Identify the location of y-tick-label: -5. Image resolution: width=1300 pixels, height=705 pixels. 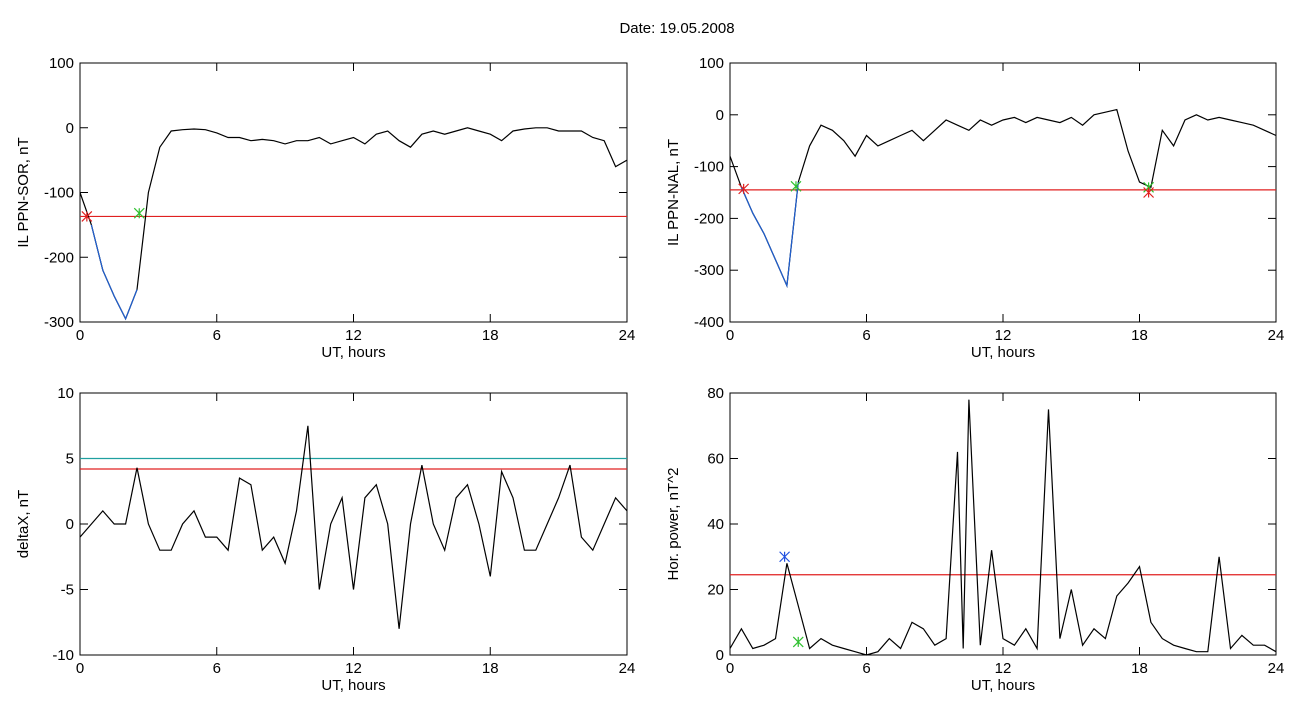
(67, 590).